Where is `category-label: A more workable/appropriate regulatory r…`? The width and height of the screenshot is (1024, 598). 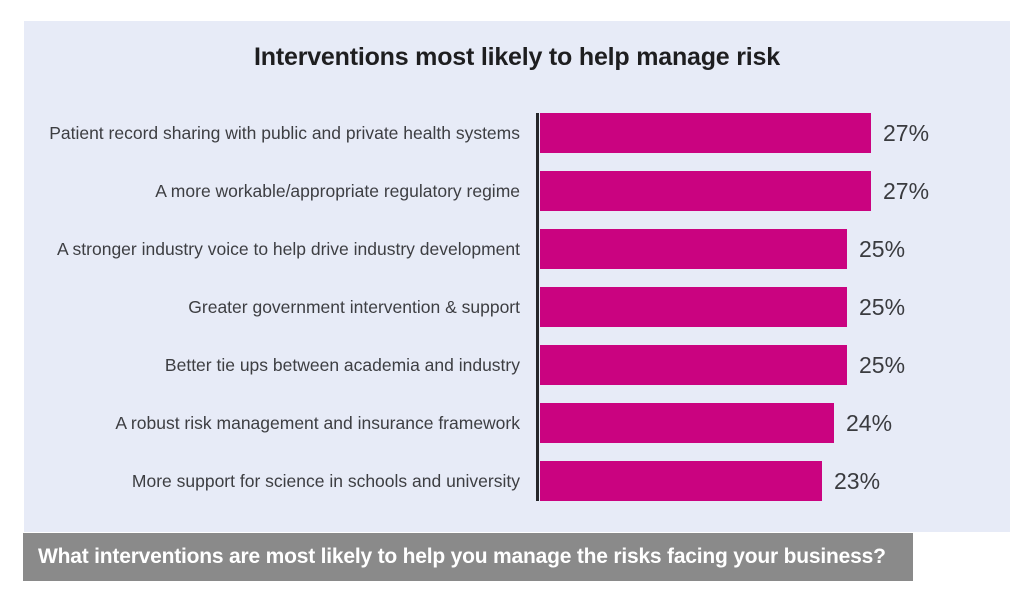
category-label: A more workable/appropriate regulatory r… is located at coordinates (337, 190).